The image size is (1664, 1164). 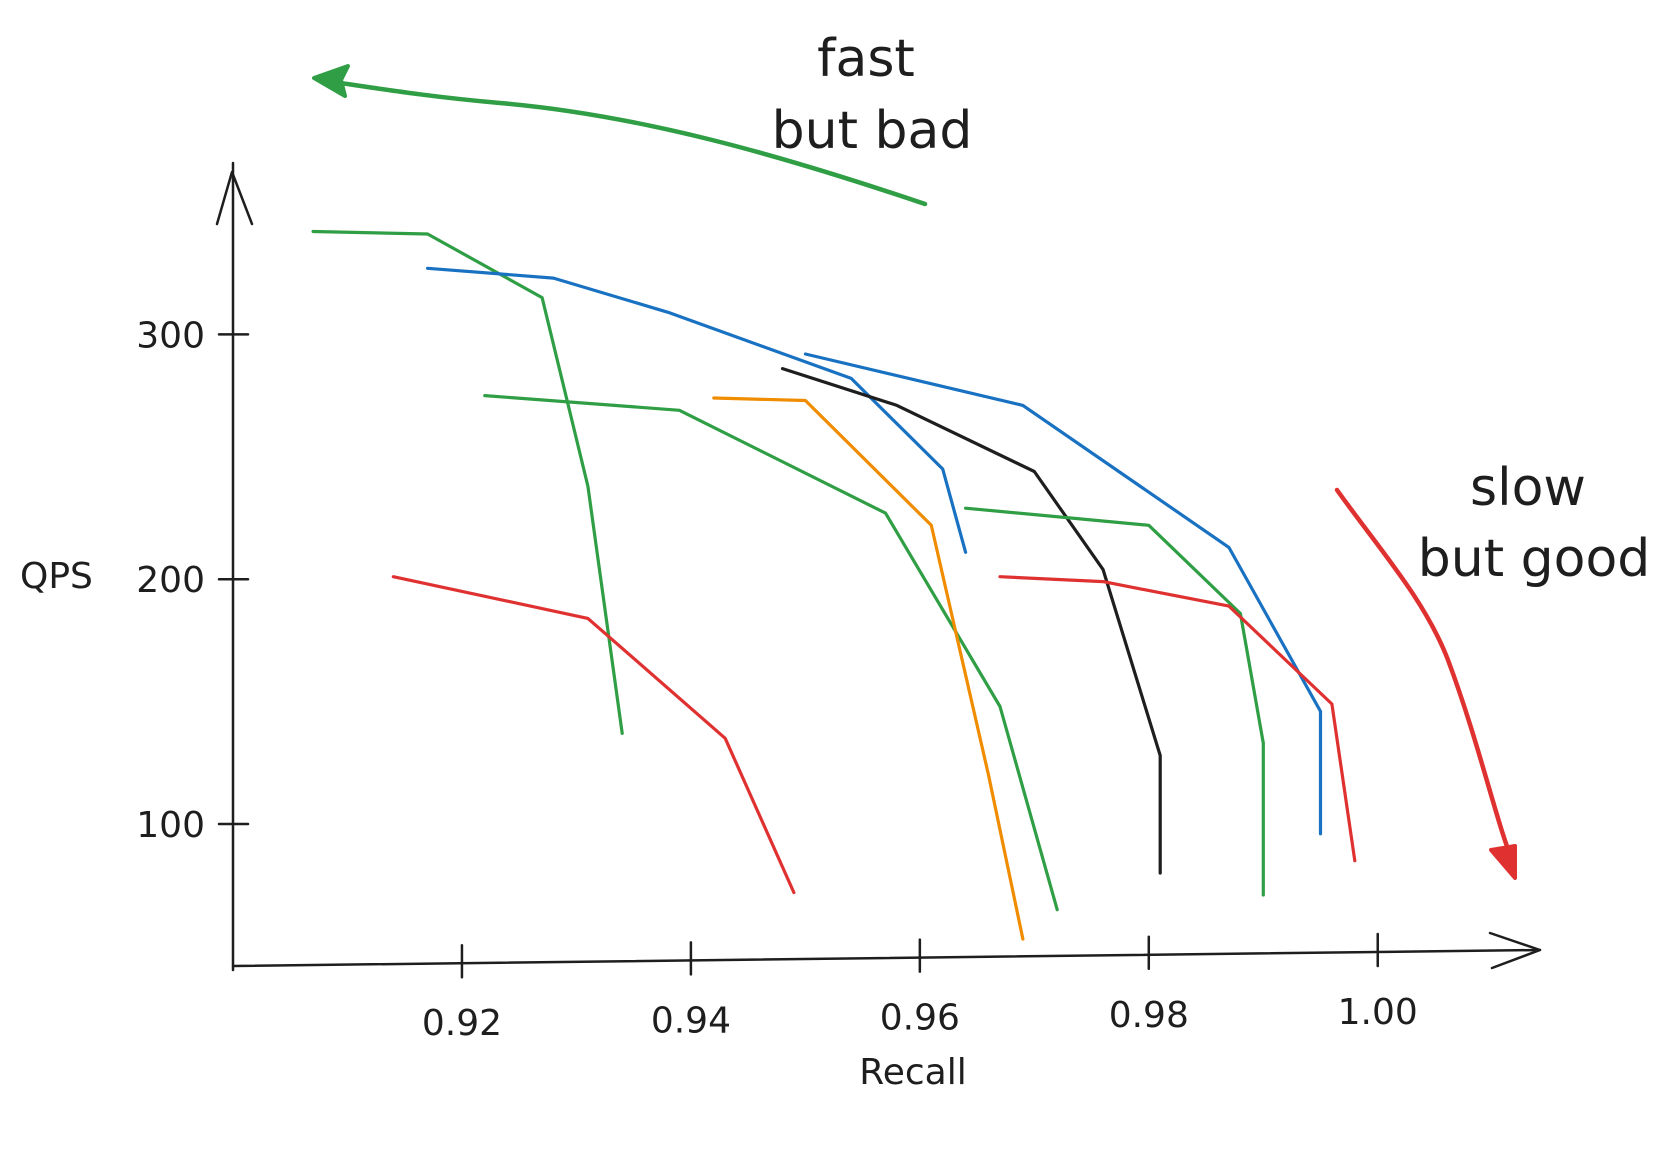 I want to click on slow-arrow-line, so click(x=1424, y=675).